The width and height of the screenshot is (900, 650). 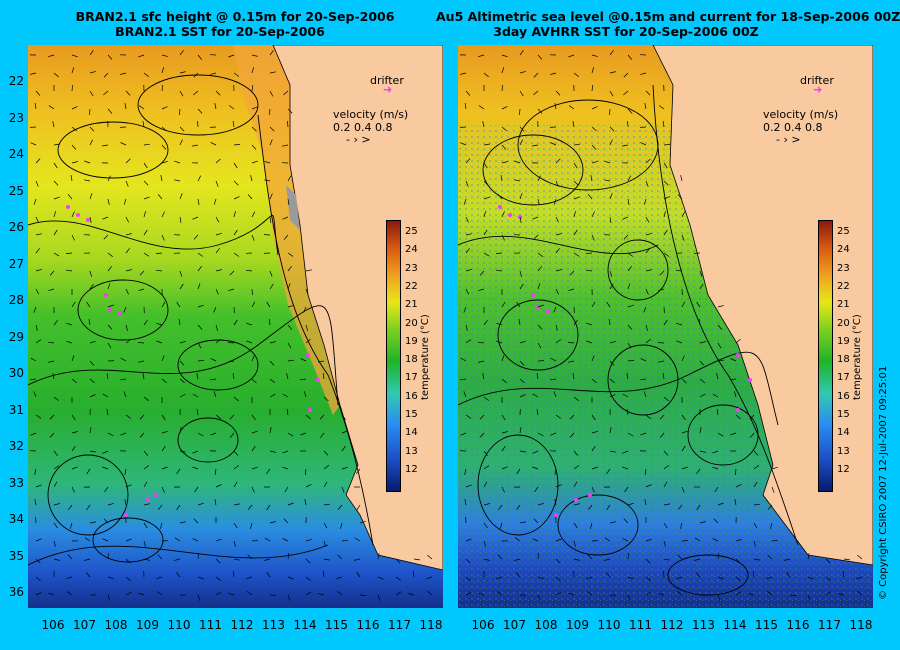 What do you see at coordinates (16, 190) in the screenshot?
I see `latitude-tick-label: 25` at bounding box center [16, 190].